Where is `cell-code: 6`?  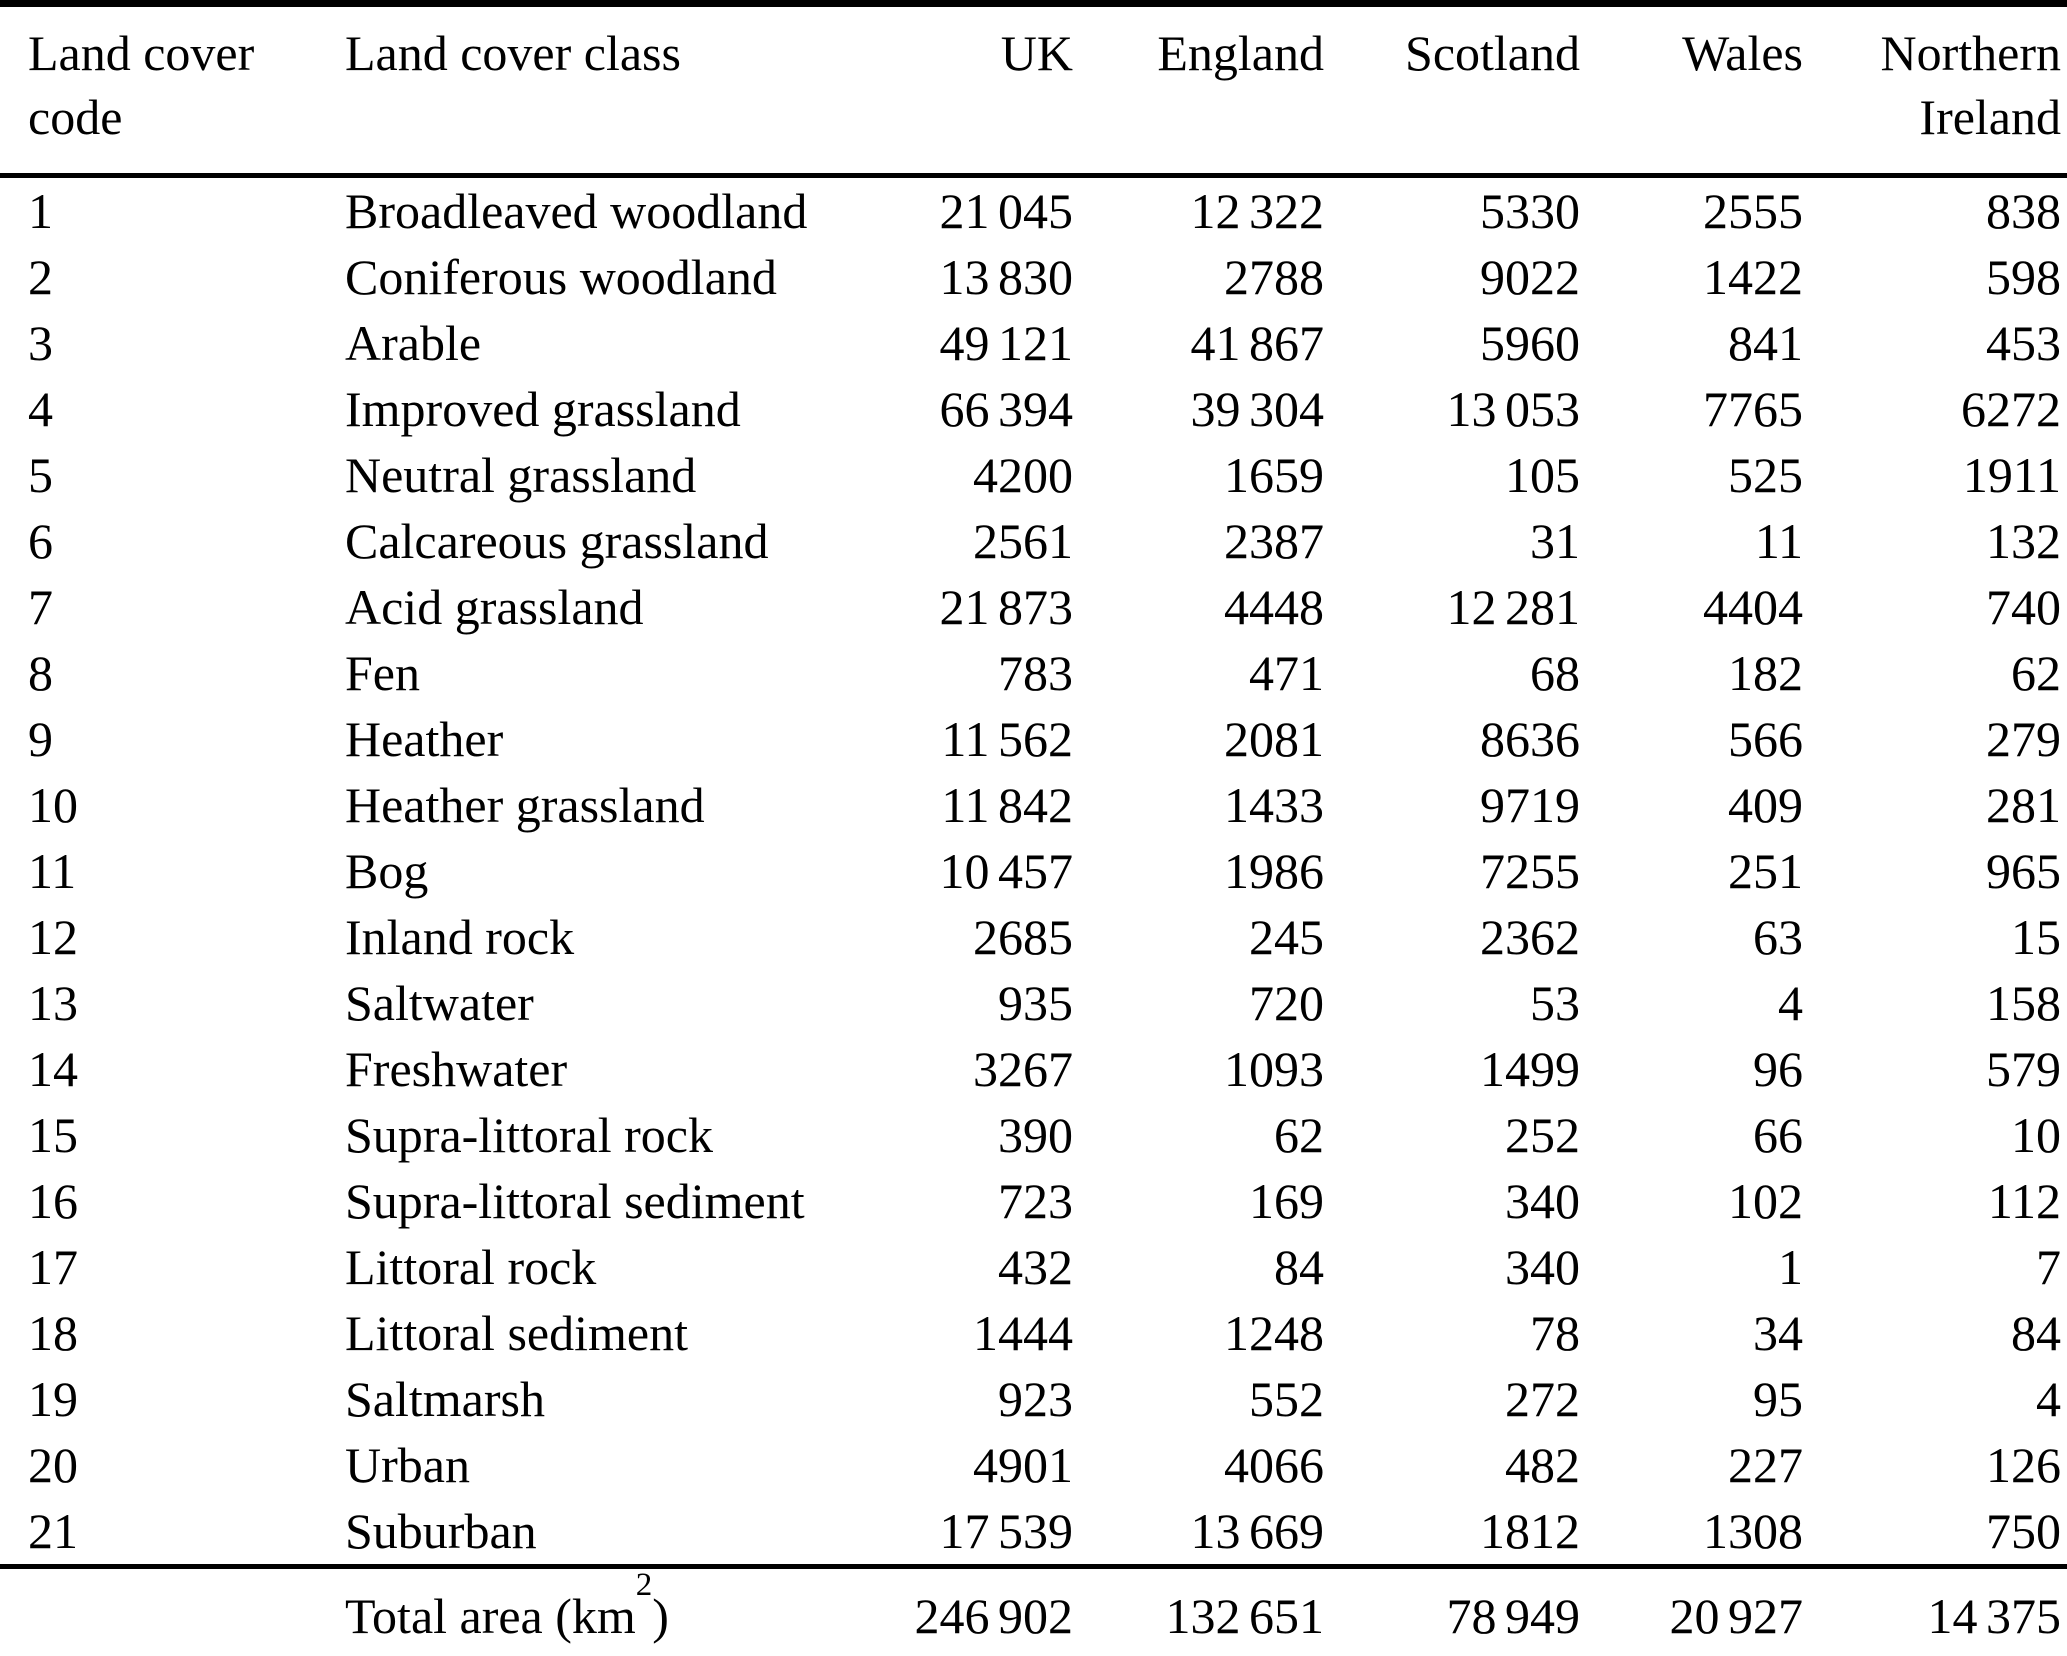 cell-code: 6 is located at coordinates (40, 541).